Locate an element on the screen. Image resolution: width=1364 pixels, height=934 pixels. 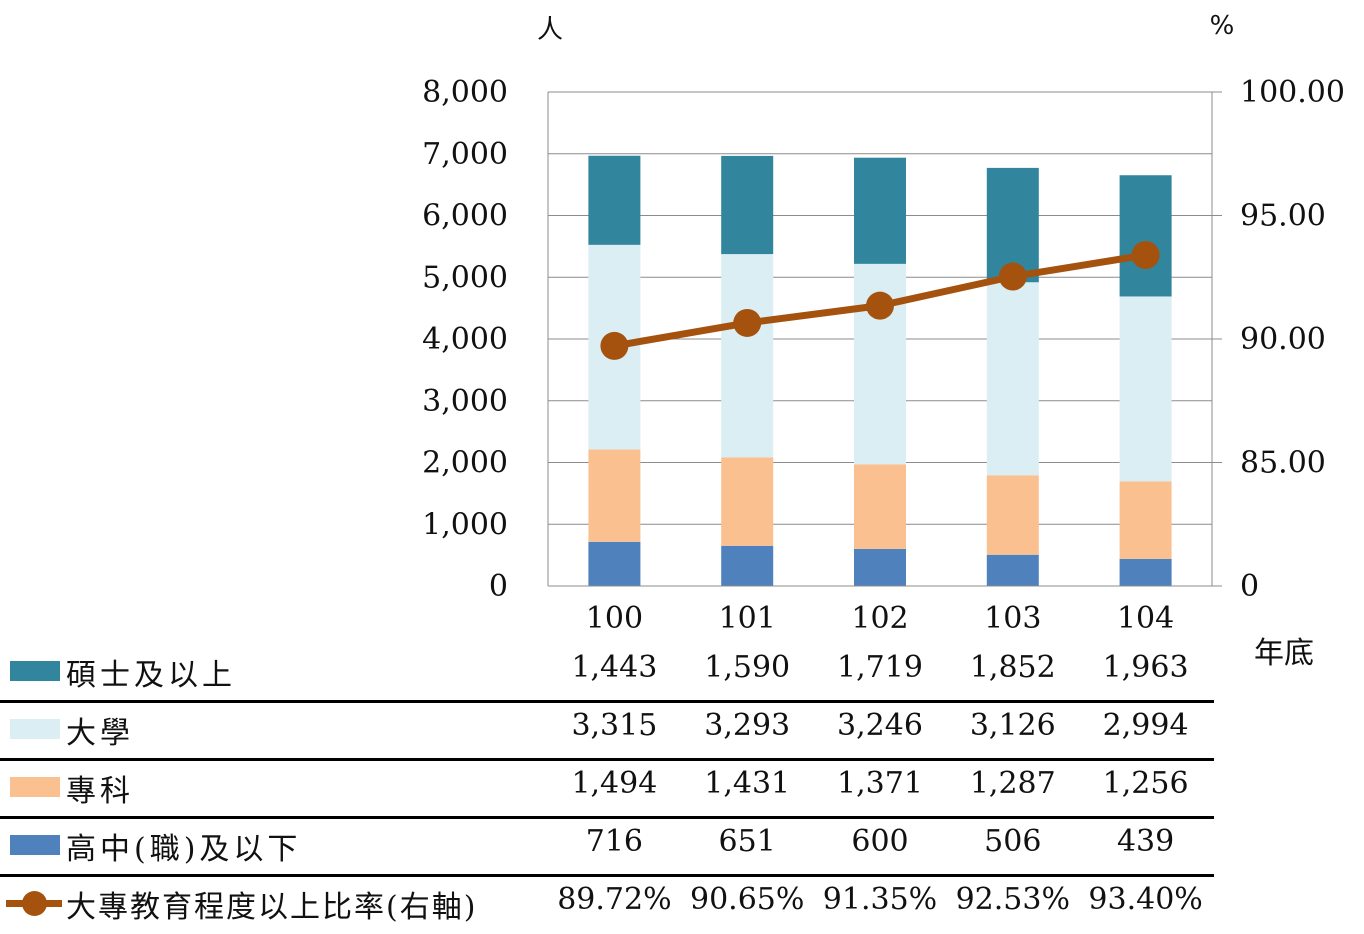
y-left-tick-label: 6,000 is located at coordinates (465, 216).